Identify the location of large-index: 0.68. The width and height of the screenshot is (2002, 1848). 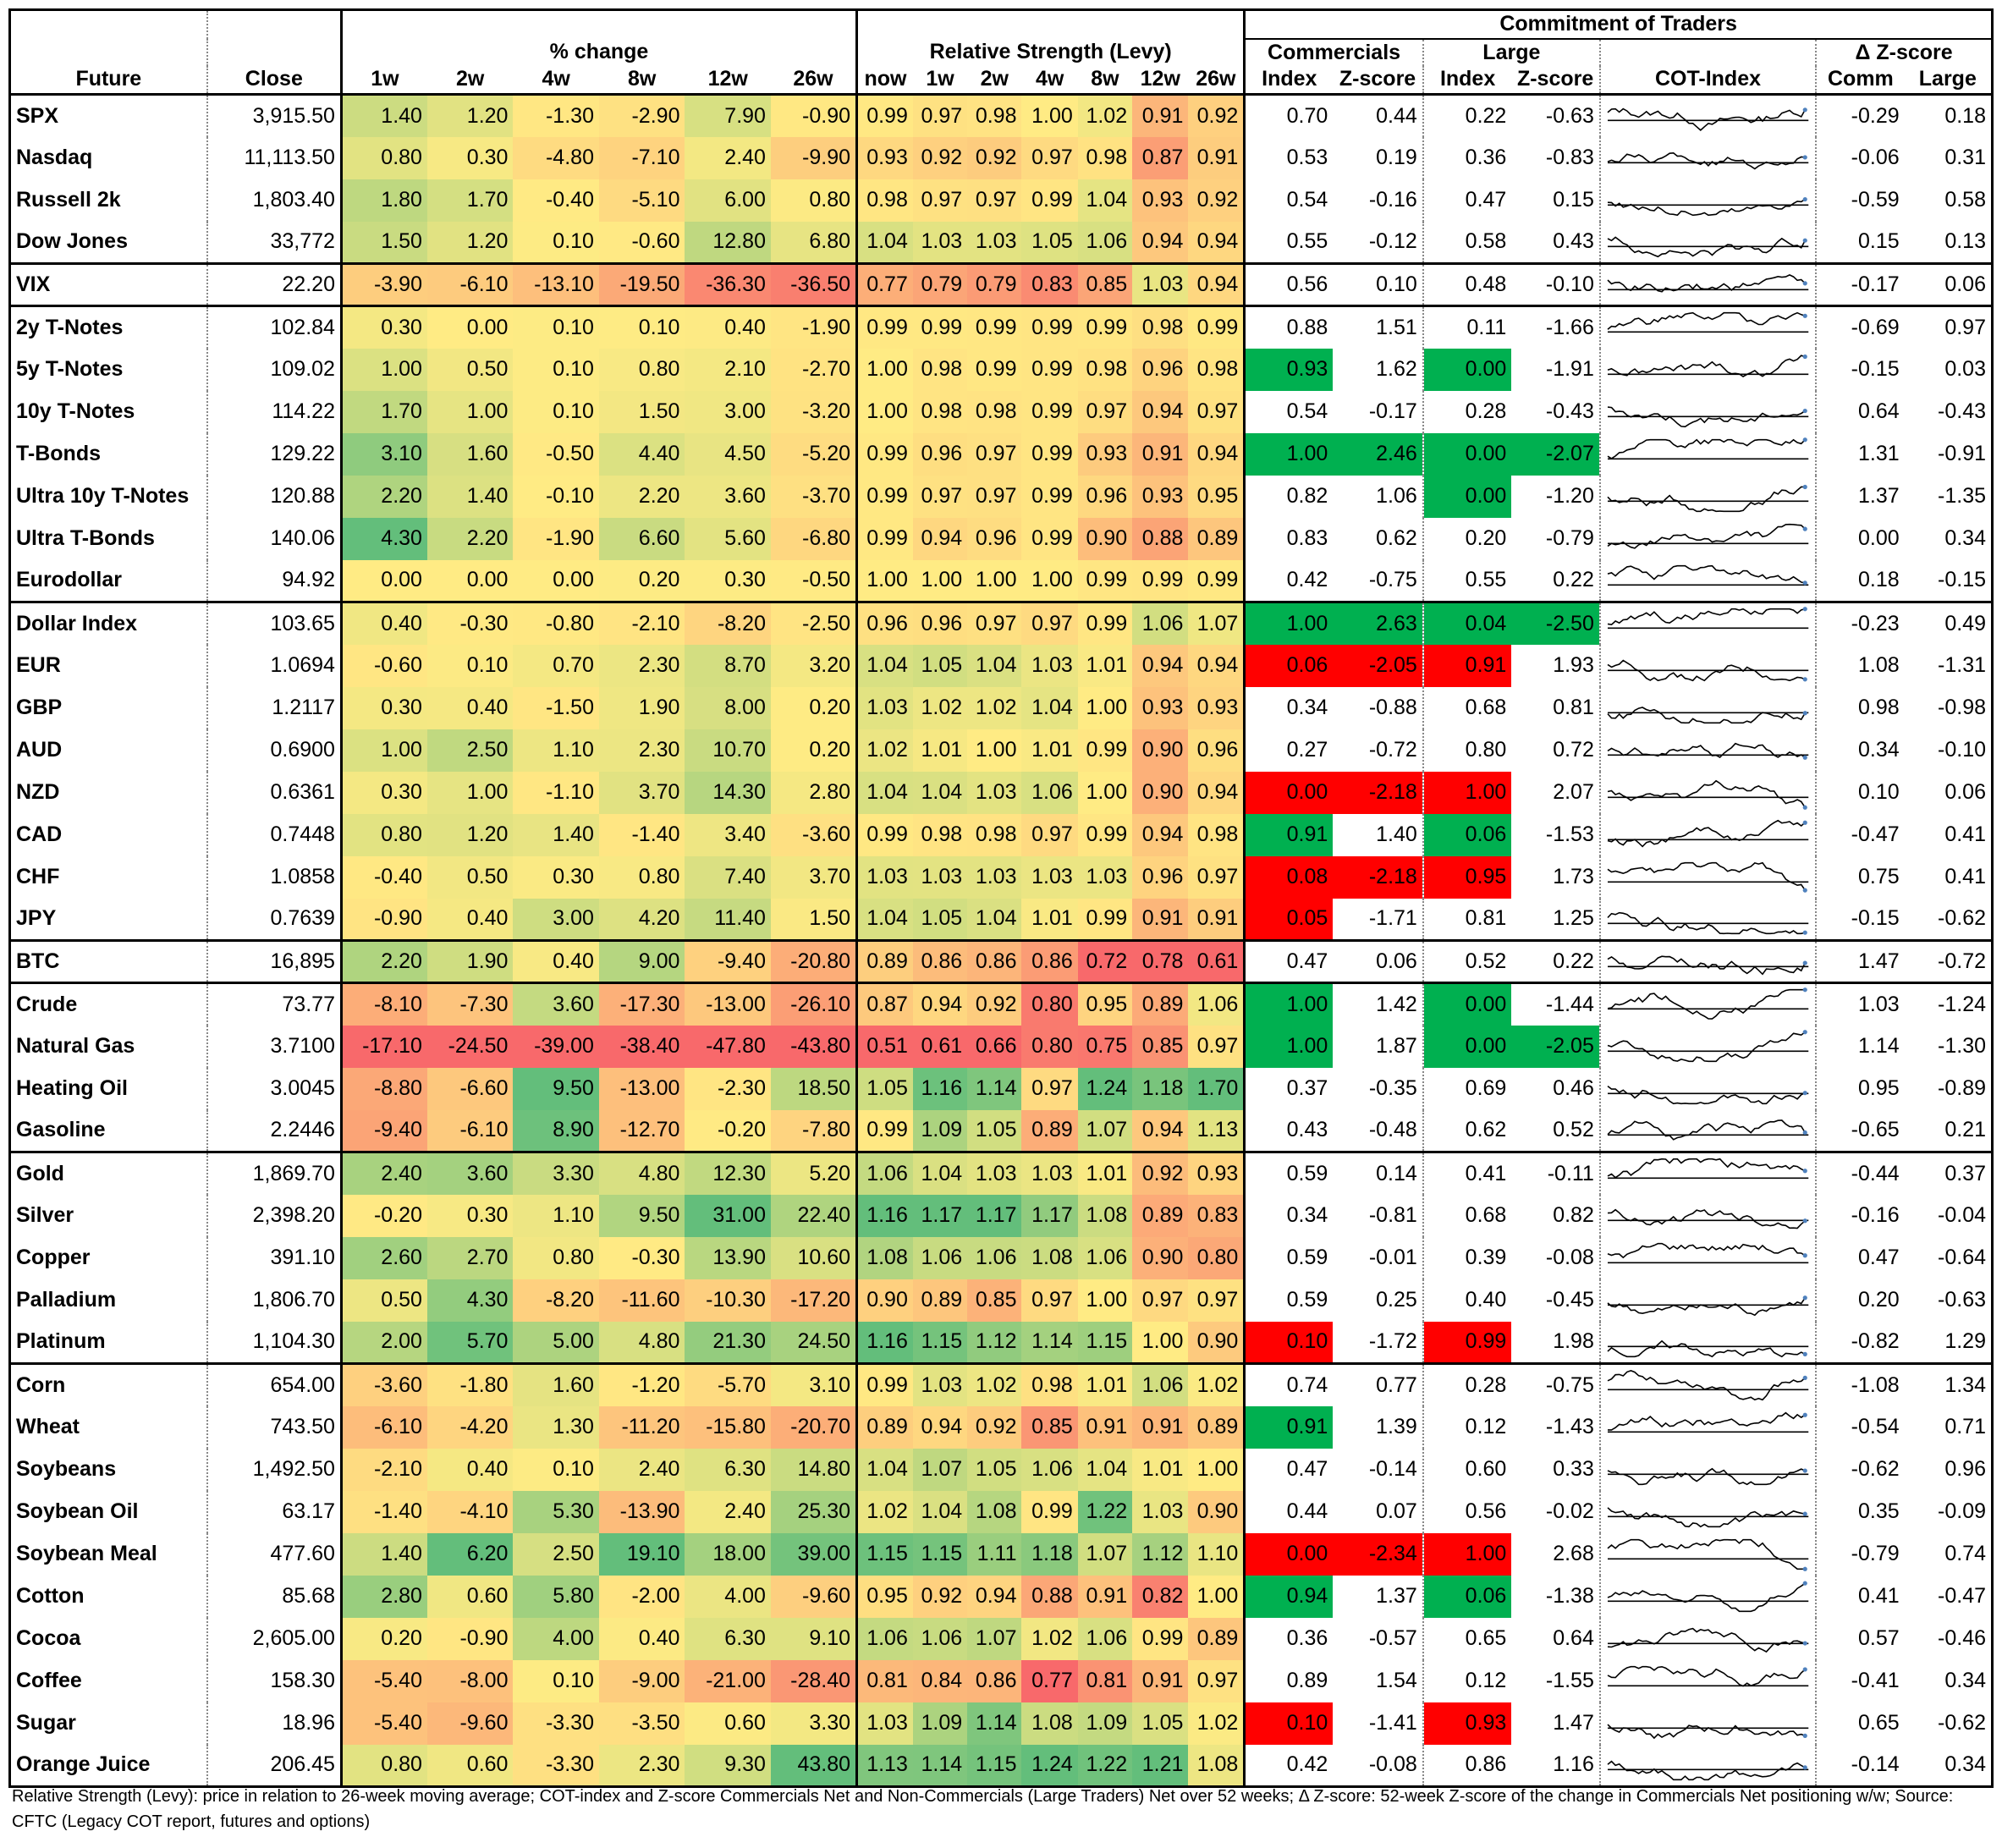
(1467, 1215).